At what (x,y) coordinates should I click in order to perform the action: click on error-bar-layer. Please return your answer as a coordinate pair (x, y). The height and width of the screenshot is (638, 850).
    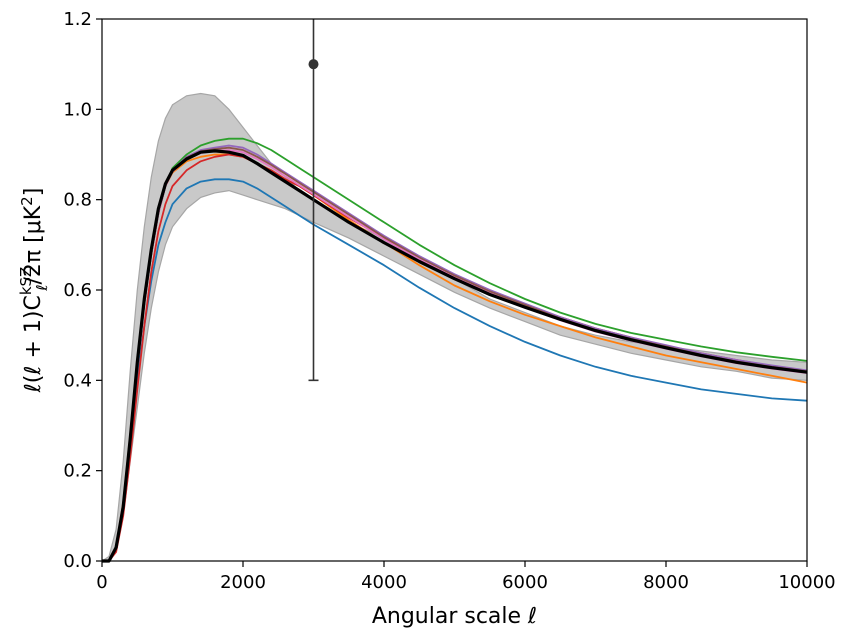
    Looking at the image, I should click on (313, 200).